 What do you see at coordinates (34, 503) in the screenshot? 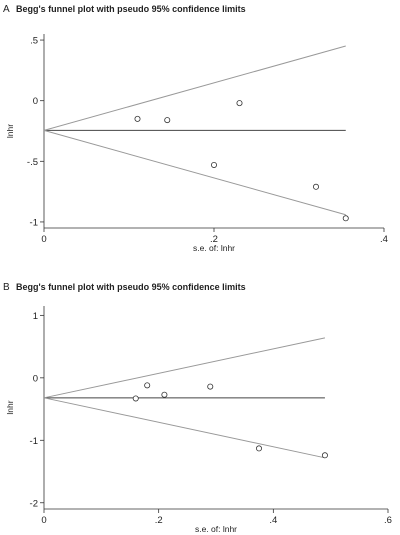
I see `y-tick-label: -2` at bounding box center [34, 503].